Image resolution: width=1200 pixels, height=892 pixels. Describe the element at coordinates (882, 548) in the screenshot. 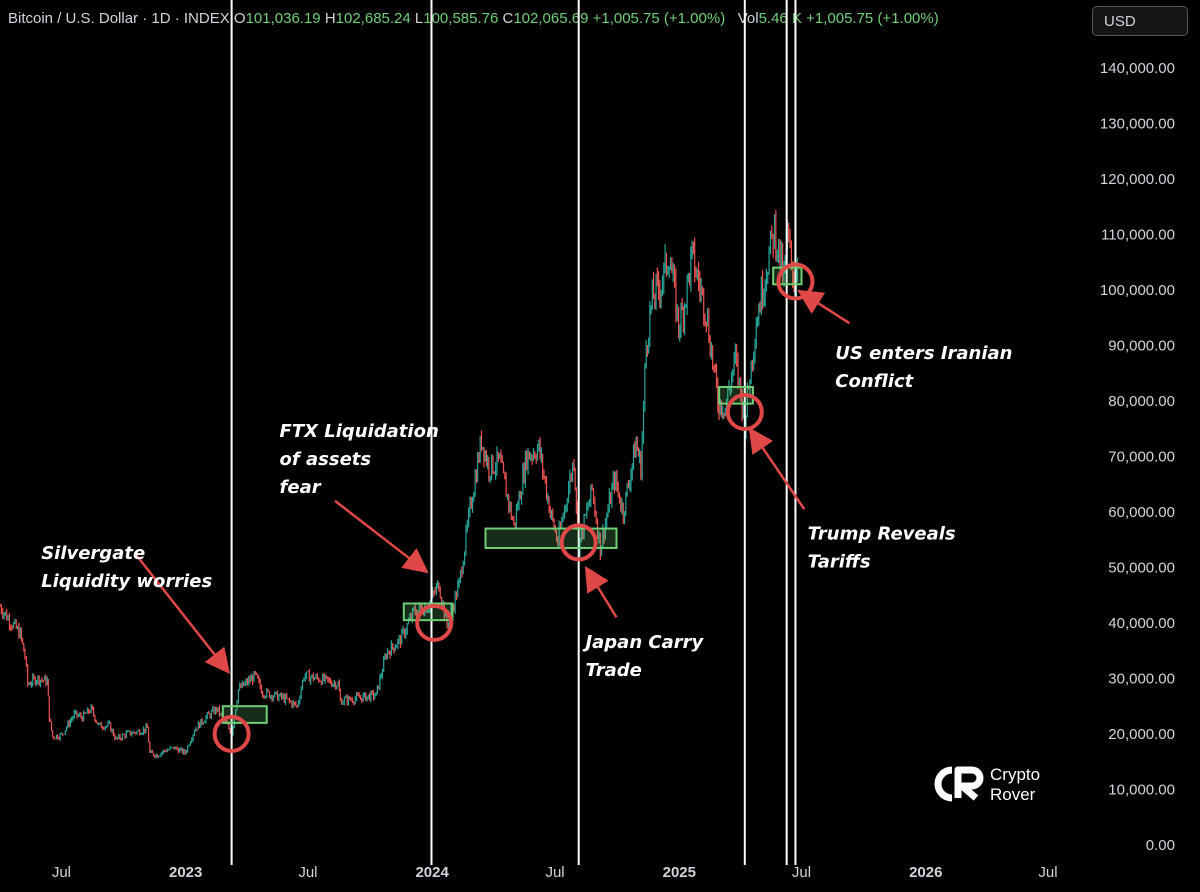

I see `annotation-label: Trump Reveals Tariffs` at that location.